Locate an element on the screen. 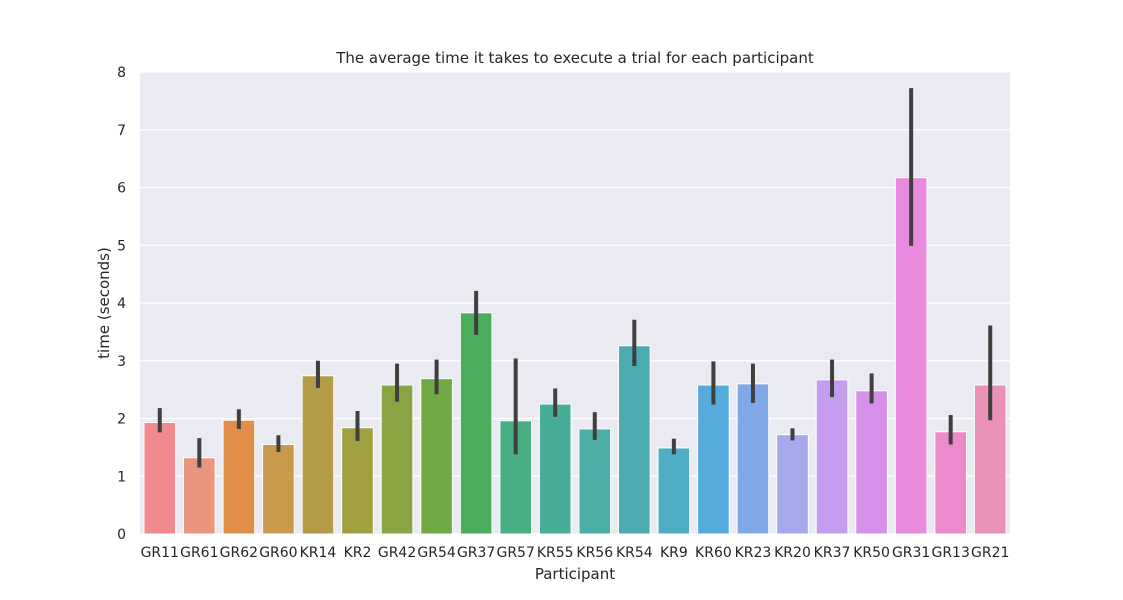  bar-kr20 is located at coordinates (792, 484).